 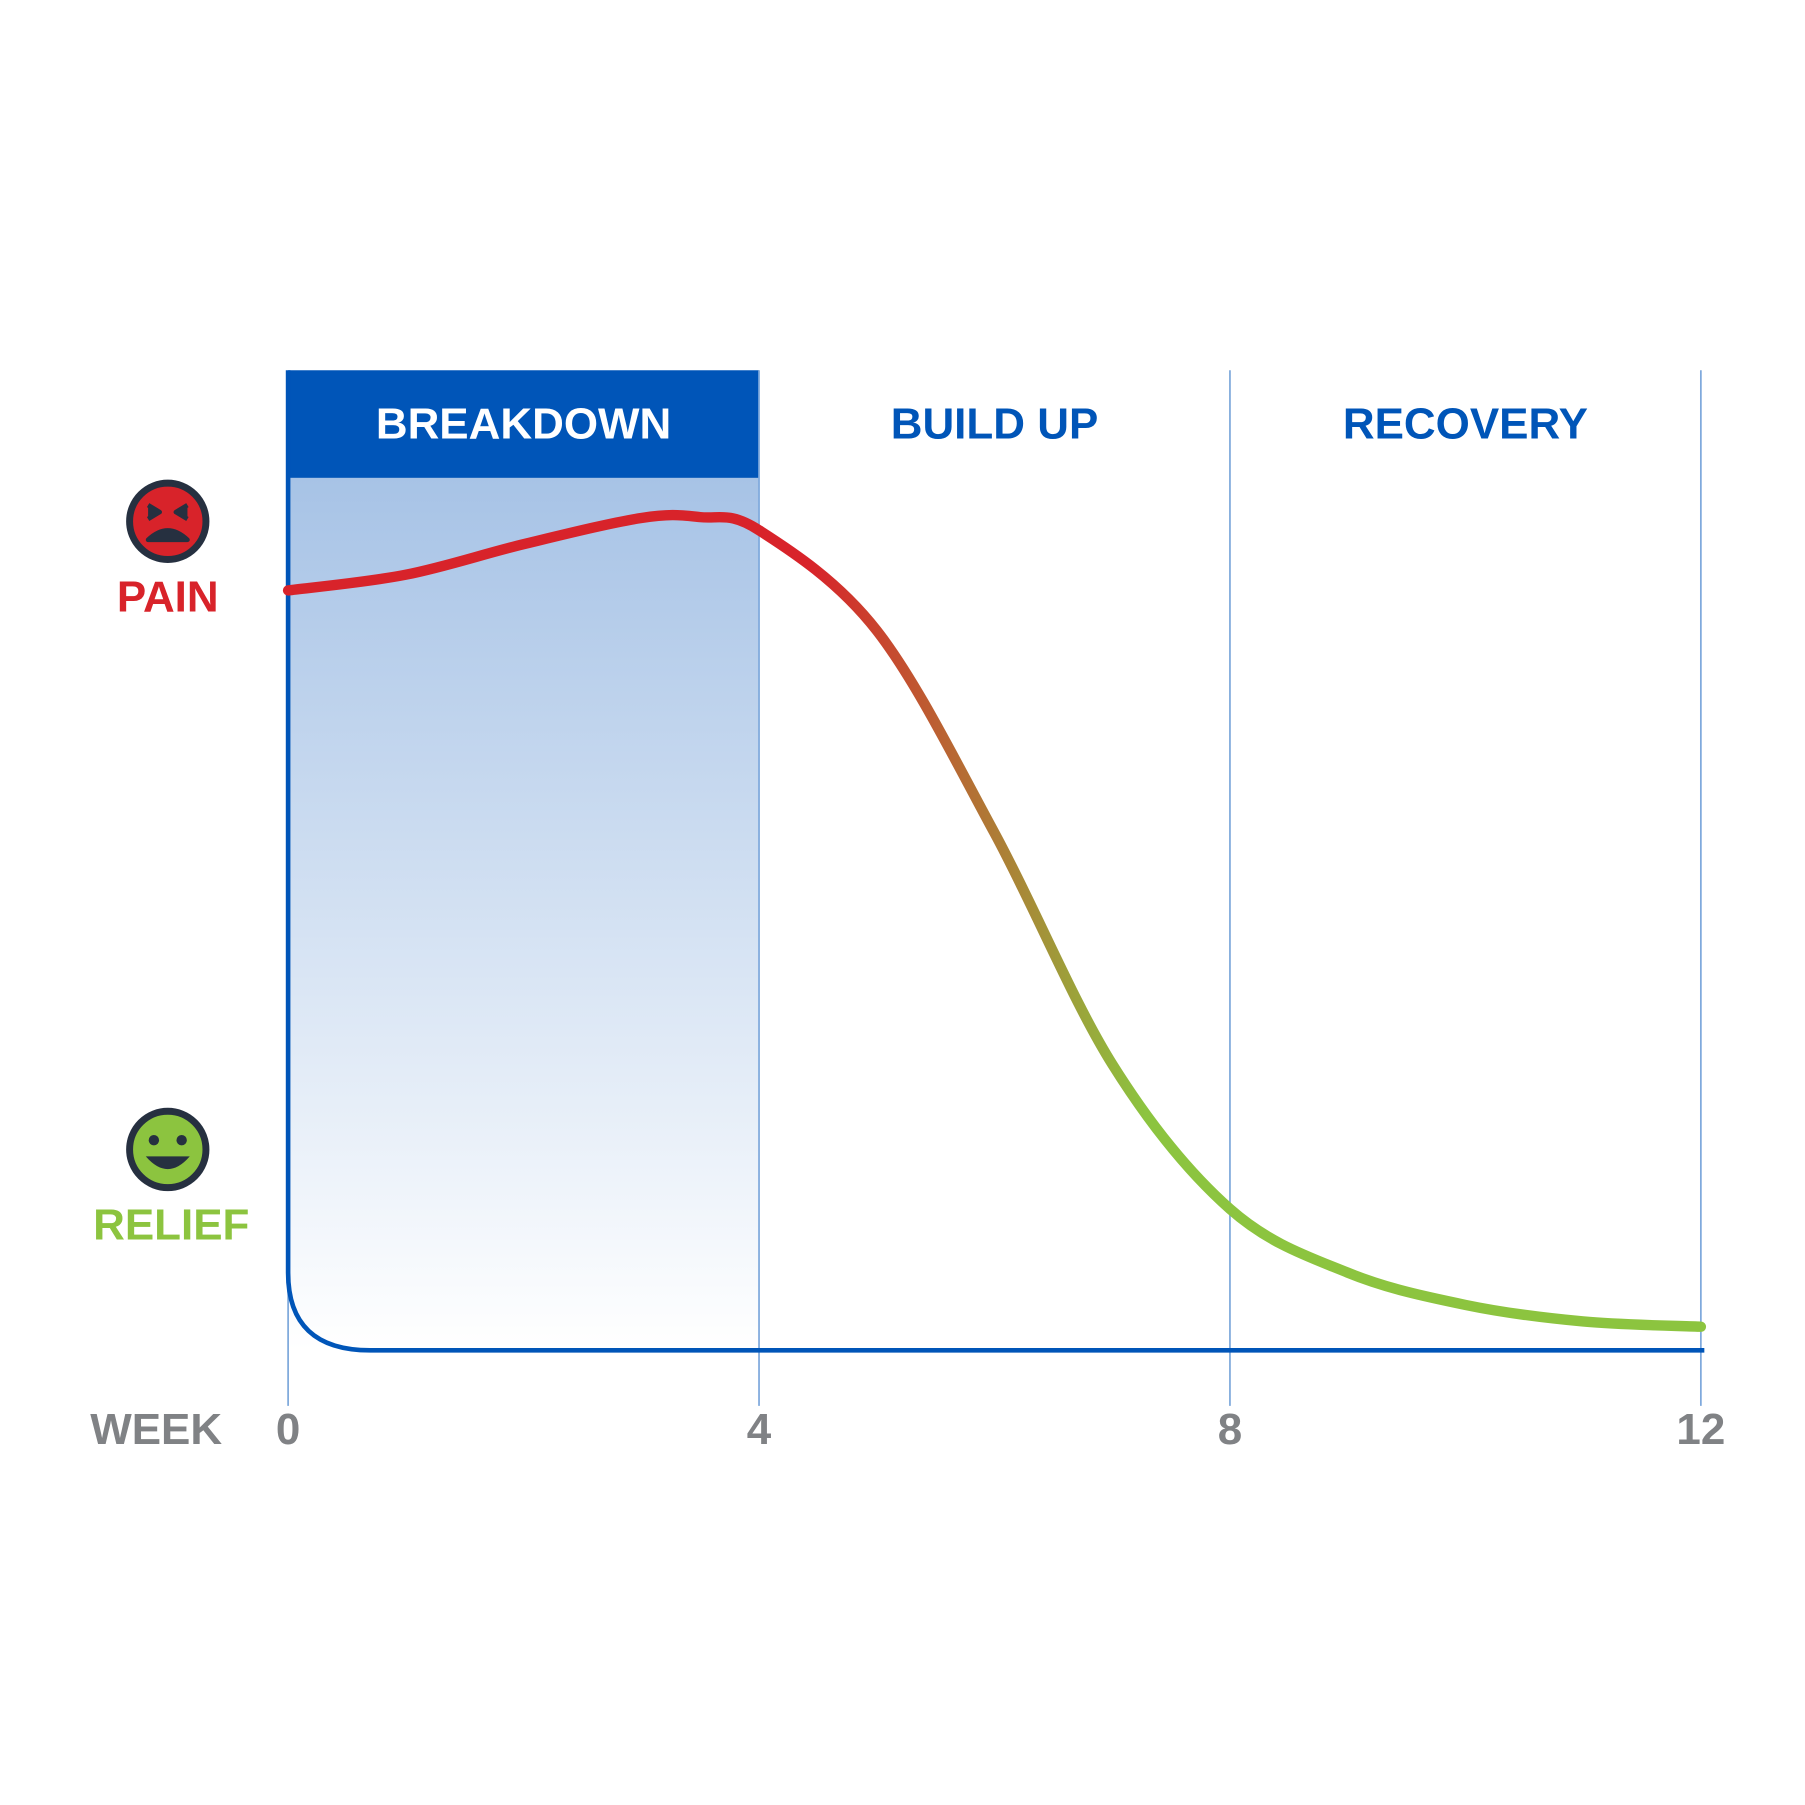 I want to click on y-tick-label: PAIN, so click(x=168, y=597).